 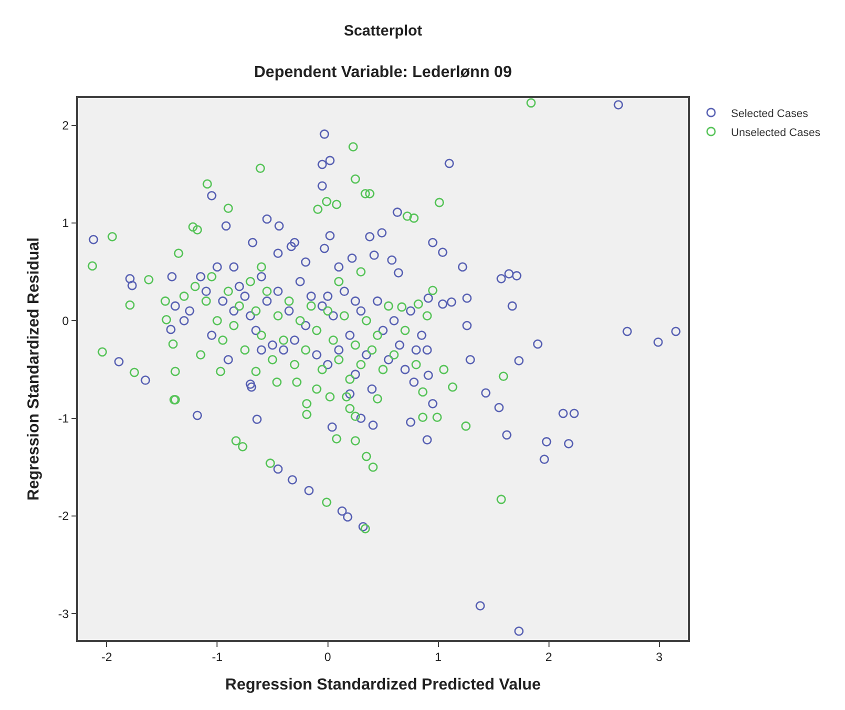 I want to click on x-tick-label: 0, so click(x=328, y=657).